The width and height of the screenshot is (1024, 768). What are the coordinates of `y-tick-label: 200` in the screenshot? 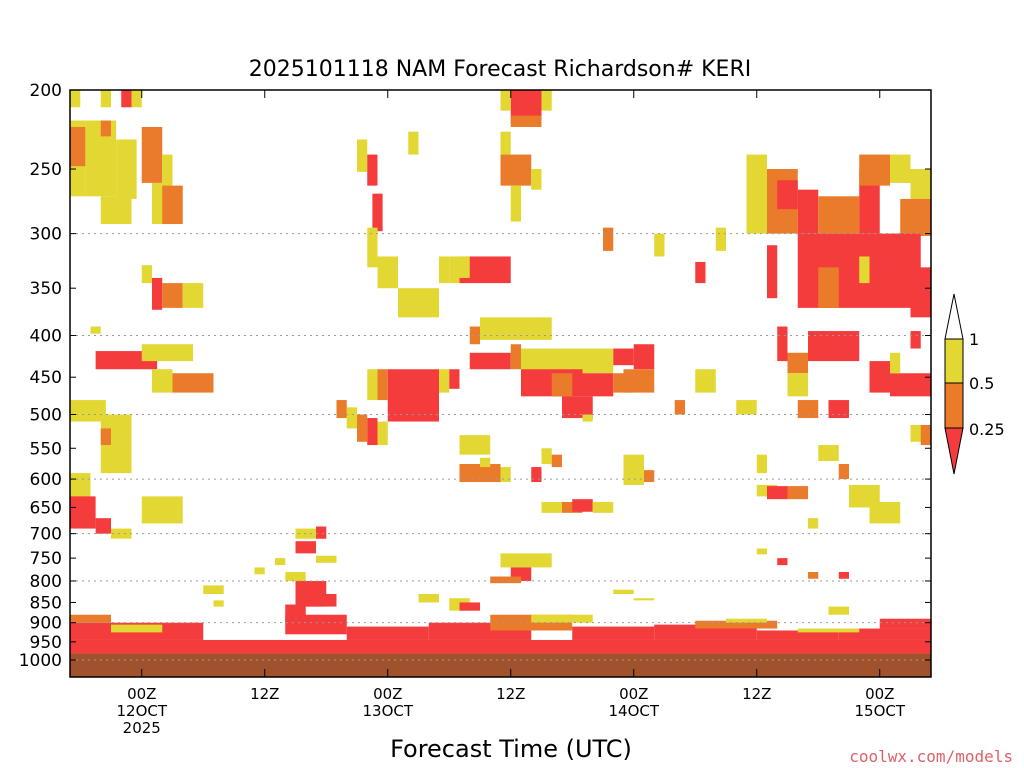 It's located at (46, 91).